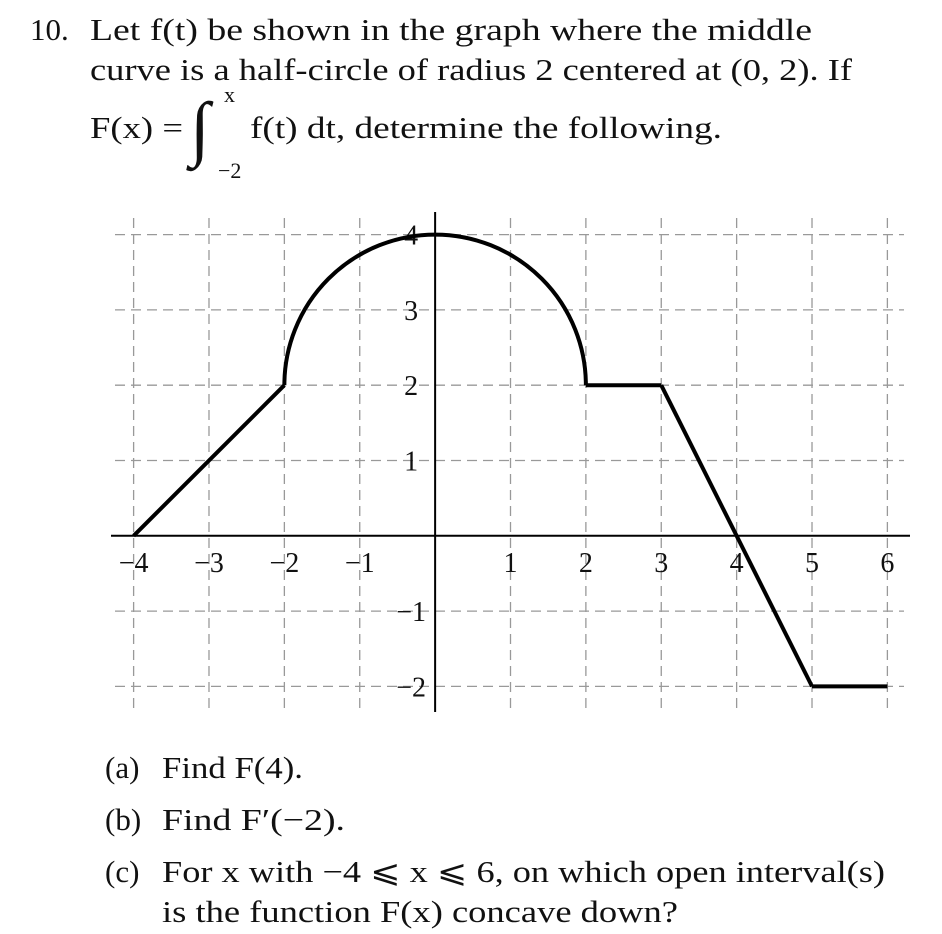 This screenshot has width=942, height=934. What do you see at coordinates (420, 911) in the screenshot?
I see `part-text: is the function F(x) concave down?` at bounding box center [420, 911].